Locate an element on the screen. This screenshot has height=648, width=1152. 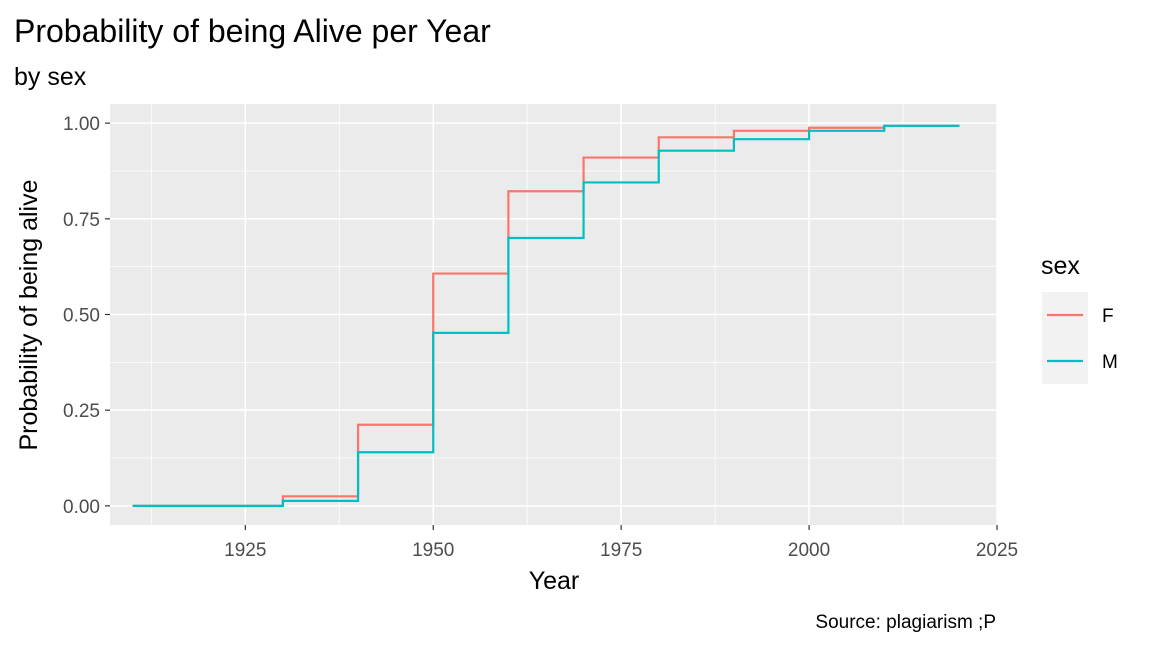
legend-label-f: F is located at coordinates (1108, 316).